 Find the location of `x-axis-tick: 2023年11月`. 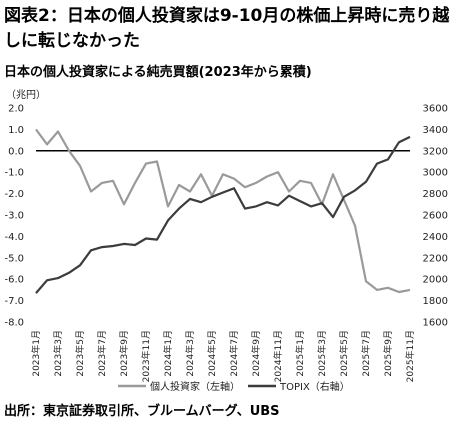

x-axis-tick: 2023年11月 is located at coordinates (146, 356).